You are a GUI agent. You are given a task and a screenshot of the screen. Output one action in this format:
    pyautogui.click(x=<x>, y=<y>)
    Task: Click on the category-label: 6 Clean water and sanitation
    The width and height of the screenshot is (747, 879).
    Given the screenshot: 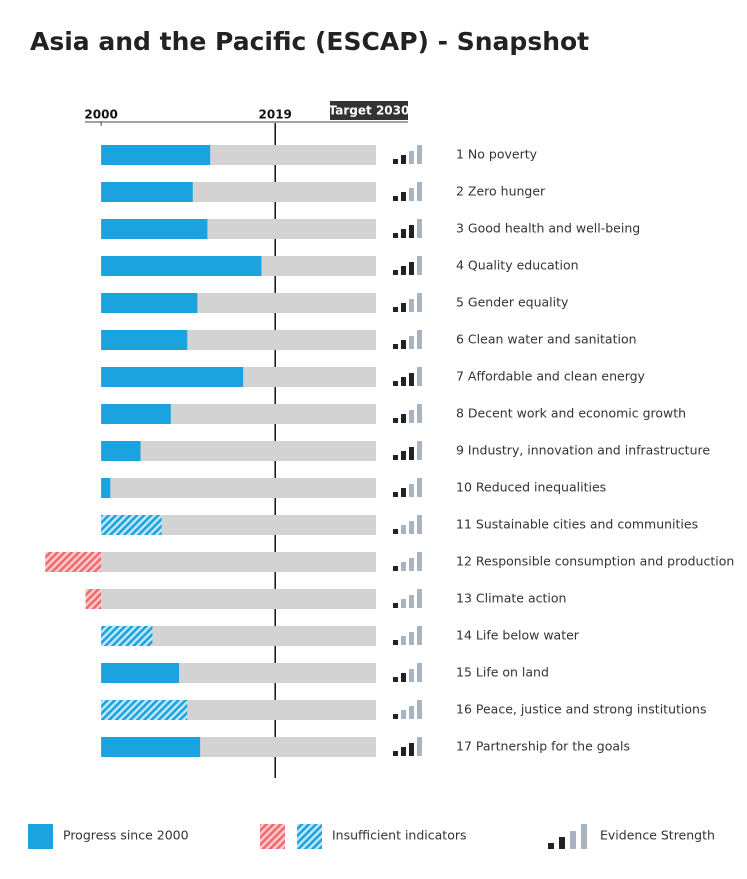 What is the action you would take?
    pyautogui.click(x=546, y=339)
    